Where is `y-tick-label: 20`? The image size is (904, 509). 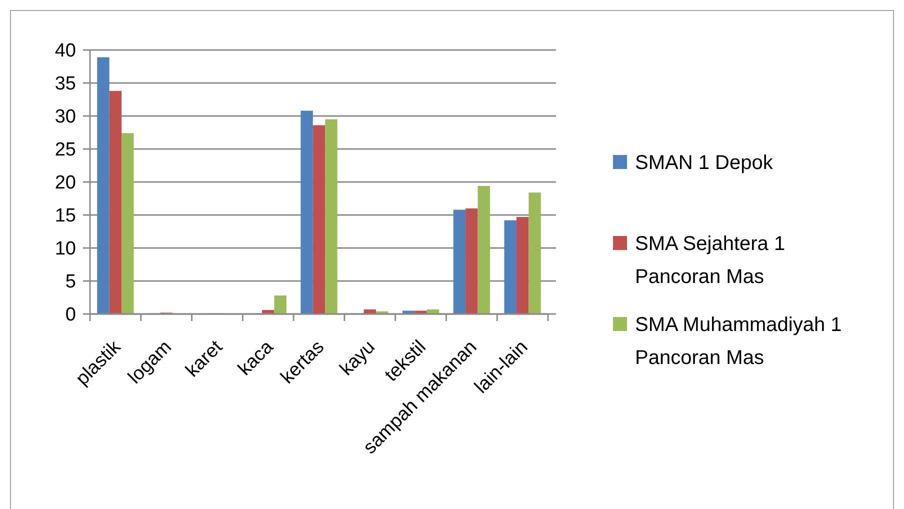 y-tick-label: 20 is located at coordinates (65, 183).